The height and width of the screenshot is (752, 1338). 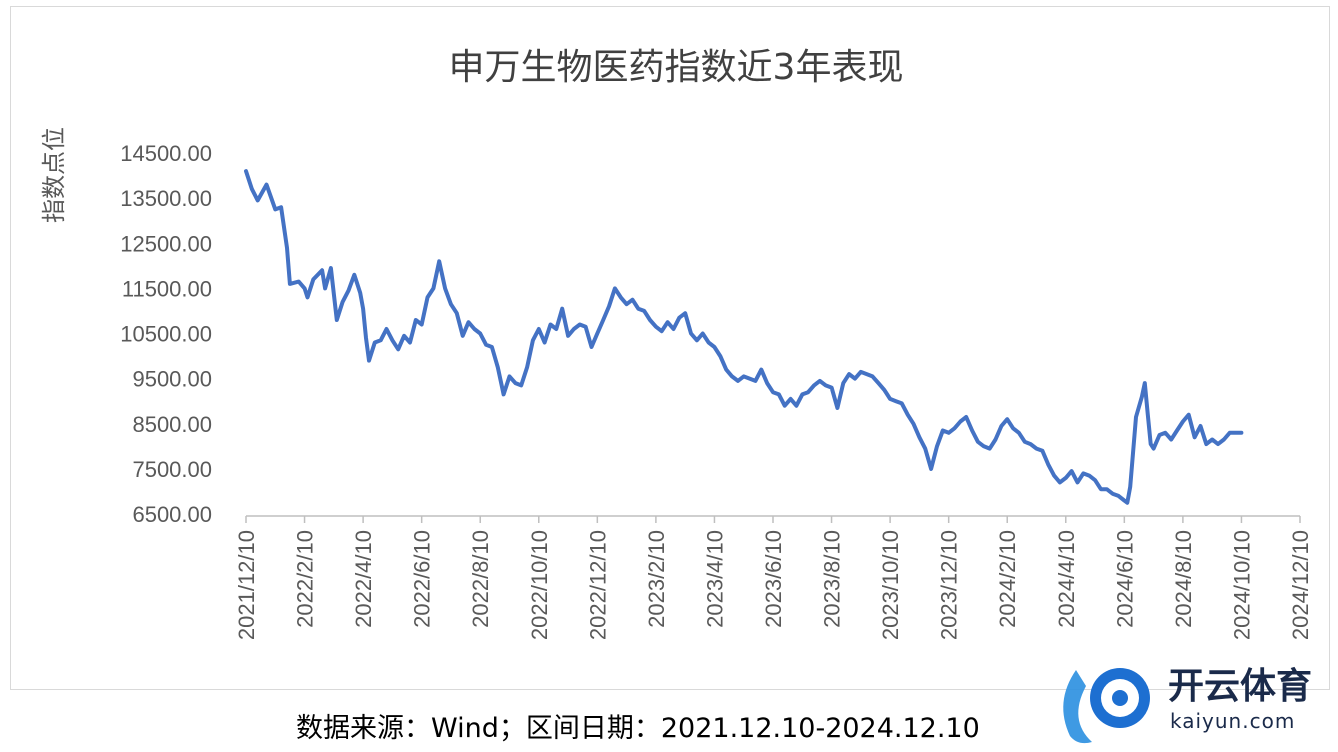 What do you see at coordinates (1300, 585) in the screenshot?
I see `x-tick-label: 2024/12/10` at bounding box center [1300, 585].